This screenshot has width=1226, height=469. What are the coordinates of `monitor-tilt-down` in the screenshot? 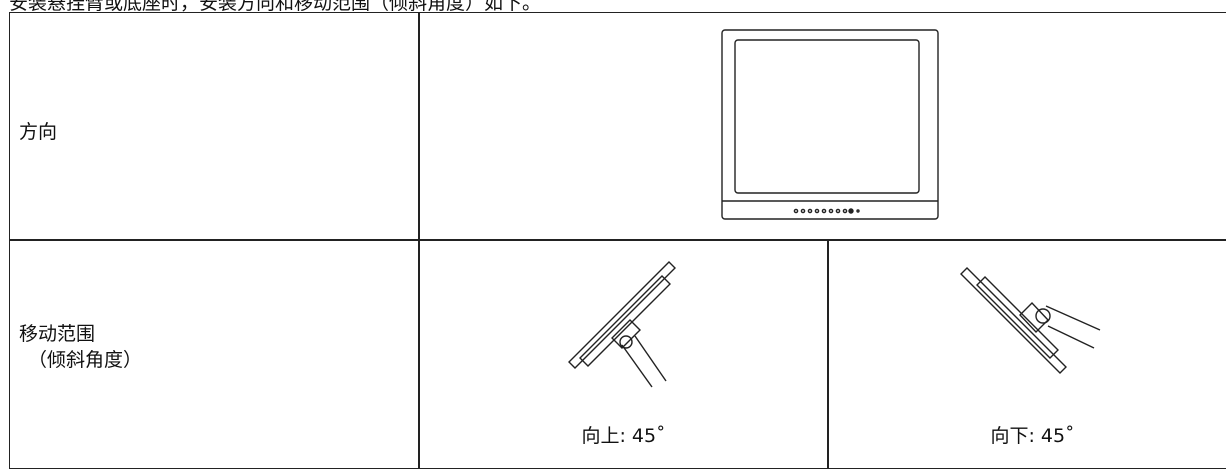 It's located at (1030, 320).